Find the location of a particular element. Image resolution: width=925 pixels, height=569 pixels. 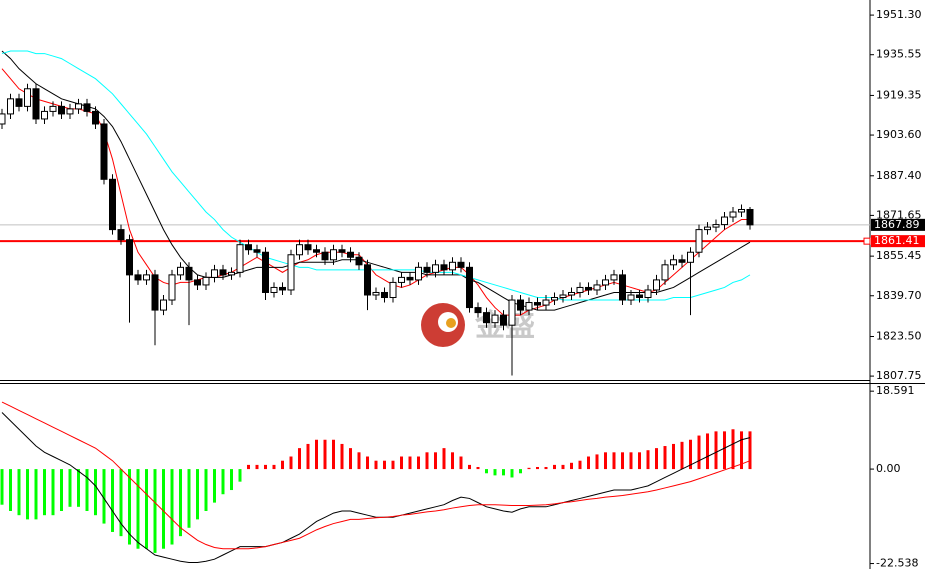

last-price-label: 1867.89 is located at coordinates (897, 224).